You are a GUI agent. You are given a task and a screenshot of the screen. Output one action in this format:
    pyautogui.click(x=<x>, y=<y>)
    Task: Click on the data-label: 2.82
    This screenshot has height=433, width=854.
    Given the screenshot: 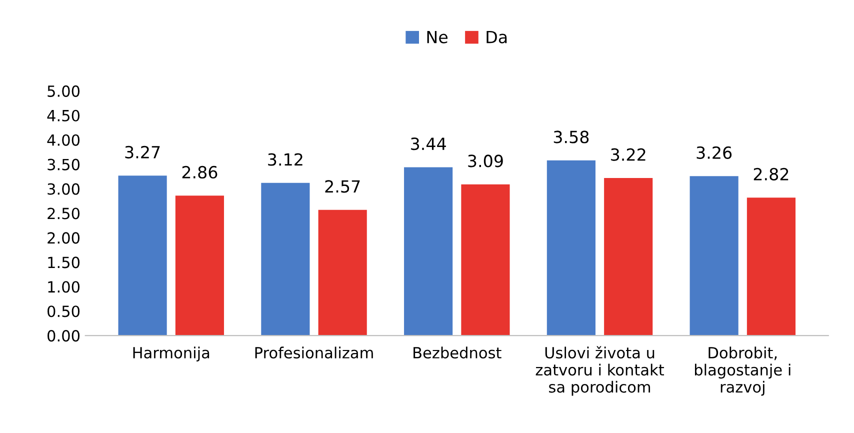 What is the action you would take?
    pyautogui.click(x=771, y=174)
    